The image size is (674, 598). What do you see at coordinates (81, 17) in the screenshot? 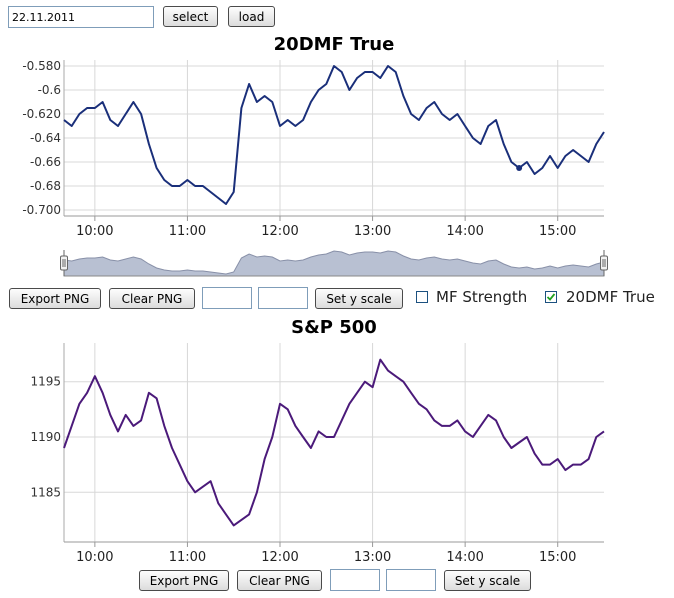
I see `date-input` at bounding box center [81, 17].